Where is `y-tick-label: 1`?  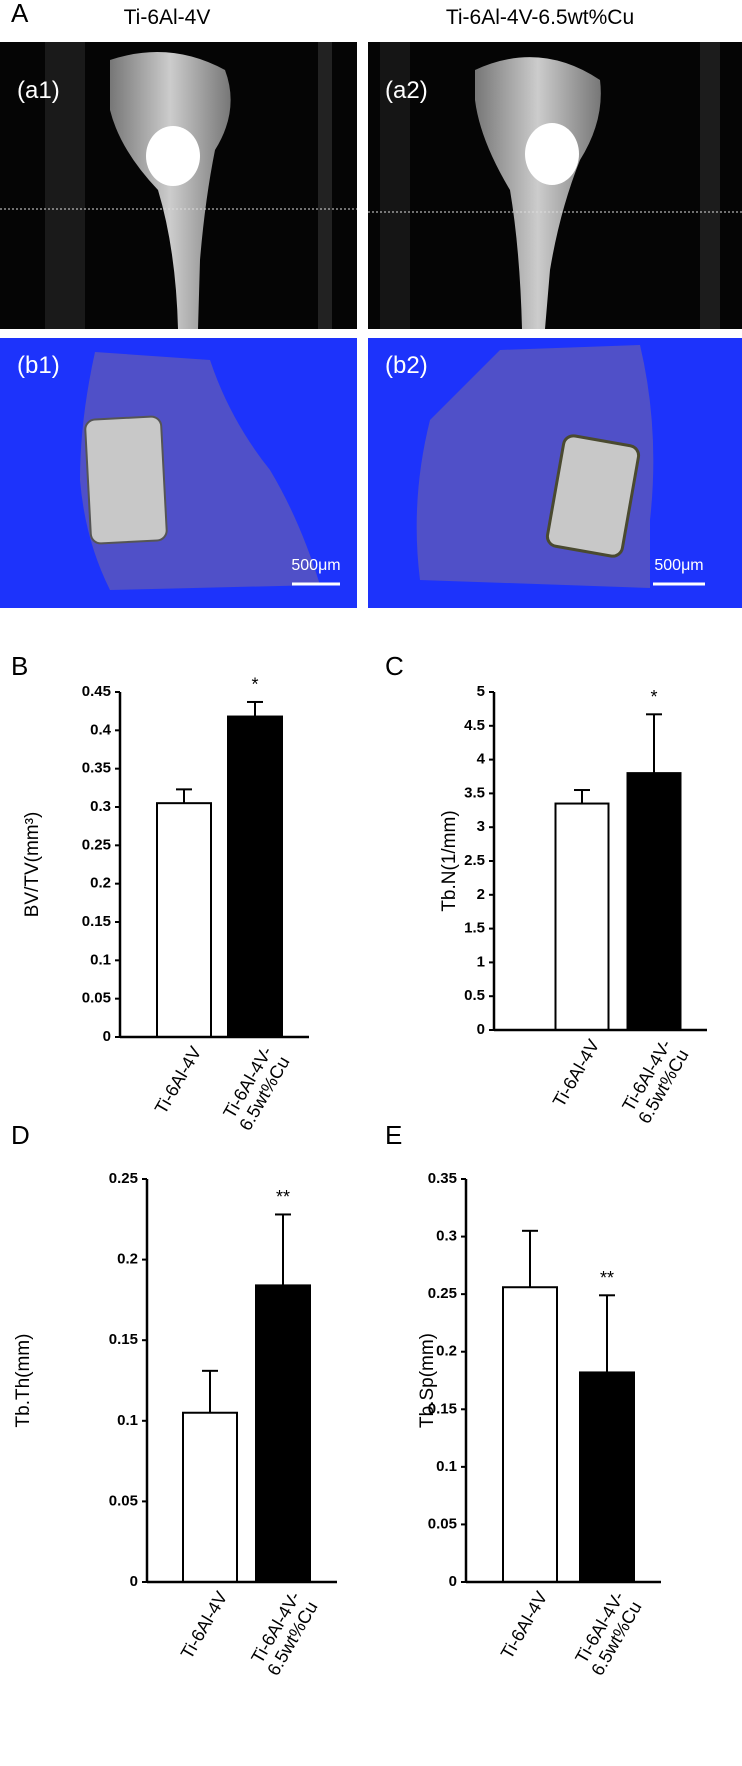
y-tick-label: 1 is located at coordinates (481, 961).